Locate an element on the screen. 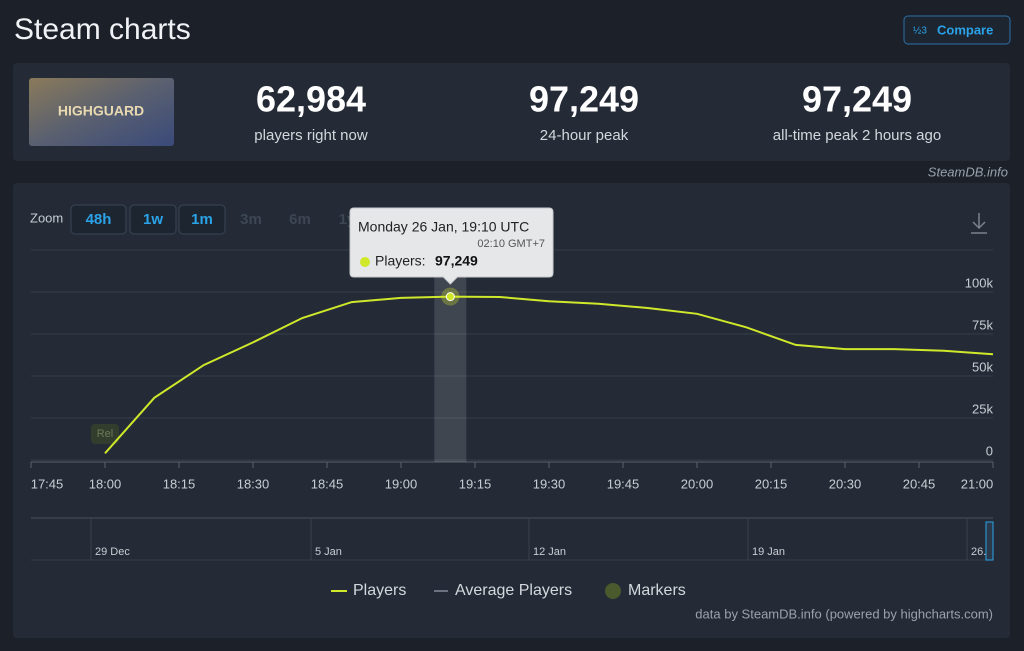  legend-swatch is located at coordinates (613, 591).